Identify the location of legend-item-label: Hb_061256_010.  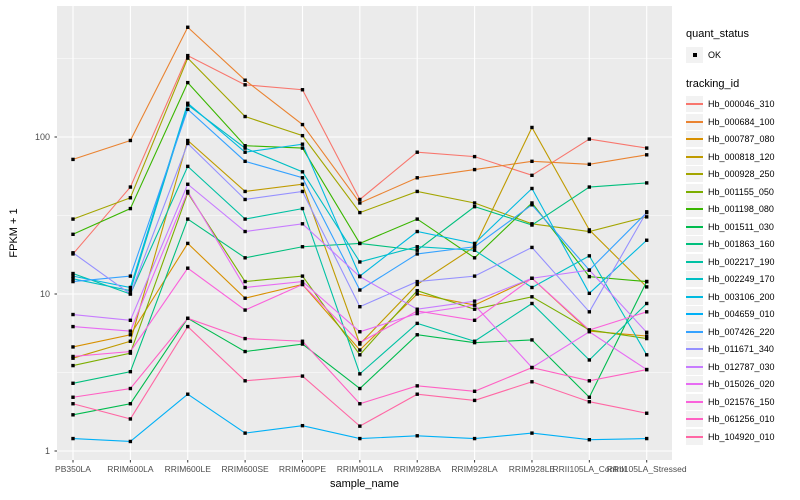
(741, 419).